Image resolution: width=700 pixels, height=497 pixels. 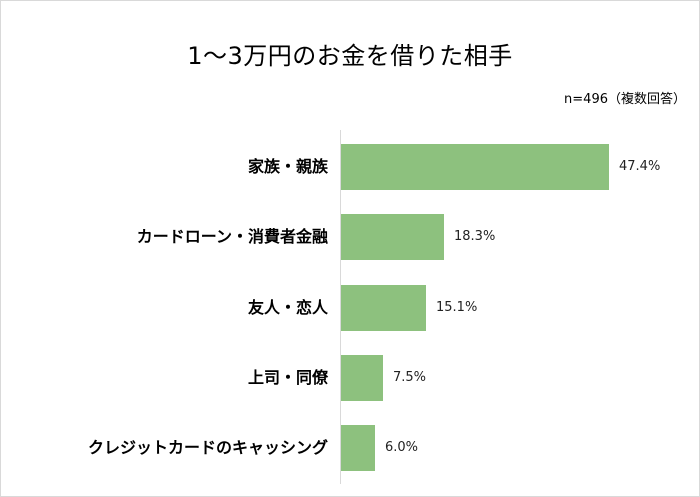 What do you see at coordinates (340, 307) in the screenshot?
I see `category-axis-line` at bounding box center [340, 307].